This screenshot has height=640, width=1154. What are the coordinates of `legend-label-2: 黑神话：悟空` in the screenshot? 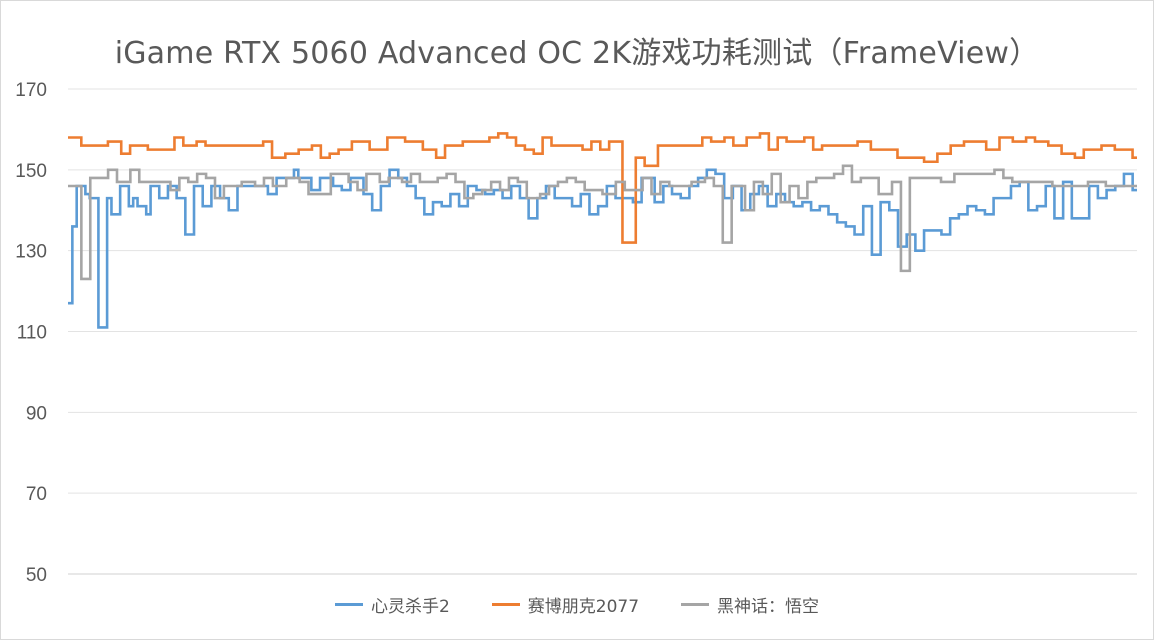 It's located at (768, 607).